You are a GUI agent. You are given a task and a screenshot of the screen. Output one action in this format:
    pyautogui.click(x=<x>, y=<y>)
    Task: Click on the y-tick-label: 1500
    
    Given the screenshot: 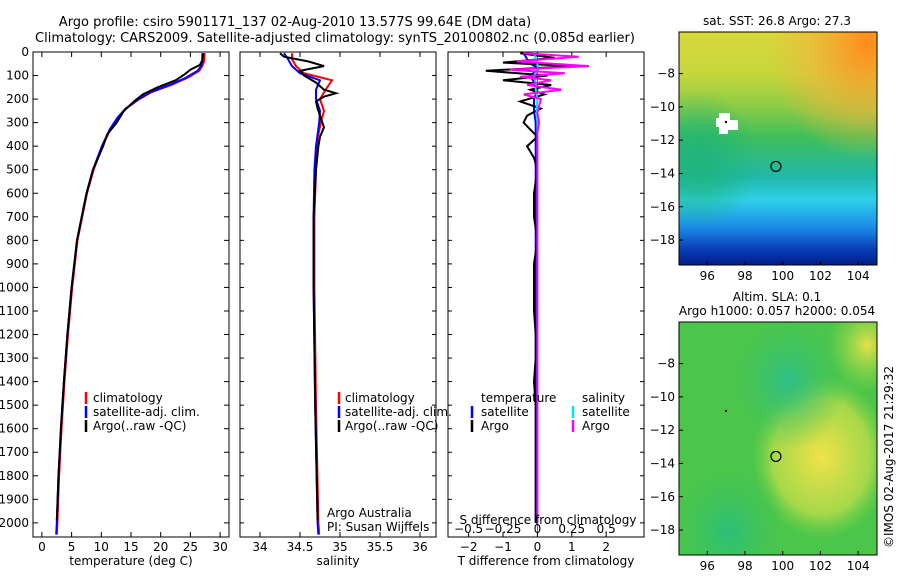 What is the action you would take?
    pyautogui.click(x=14, y=405)
    